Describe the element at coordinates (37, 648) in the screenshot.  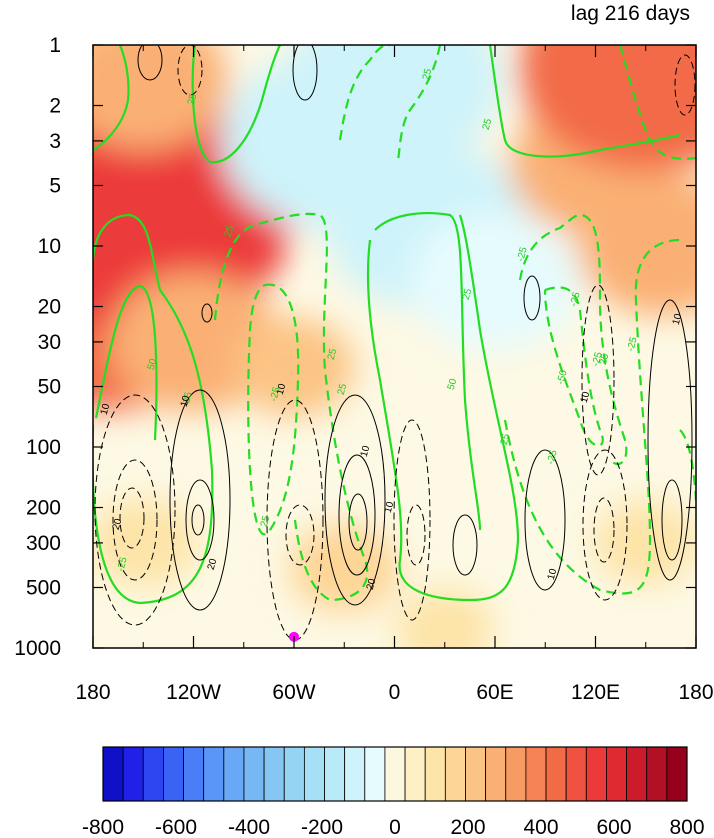
I see `y-tick-label: 1000` at that location.